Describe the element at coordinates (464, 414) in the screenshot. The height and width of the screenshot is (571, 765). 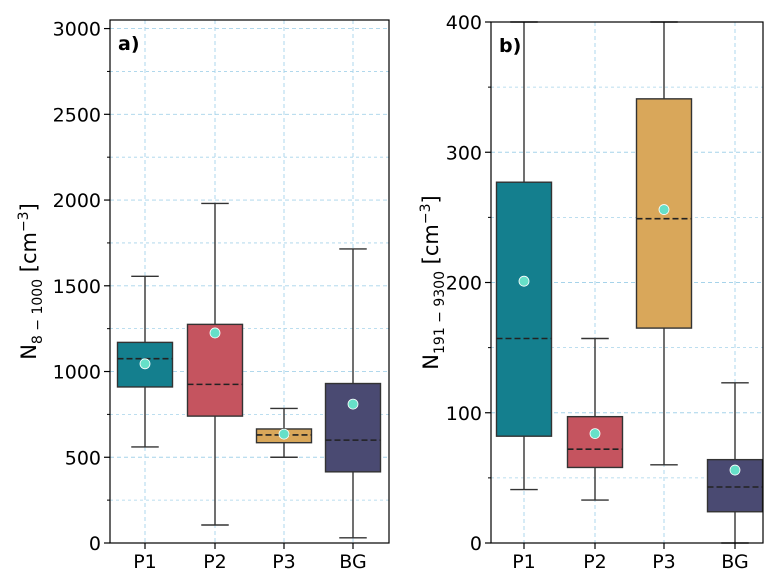
I see `y-tick-label: 100` at that location.